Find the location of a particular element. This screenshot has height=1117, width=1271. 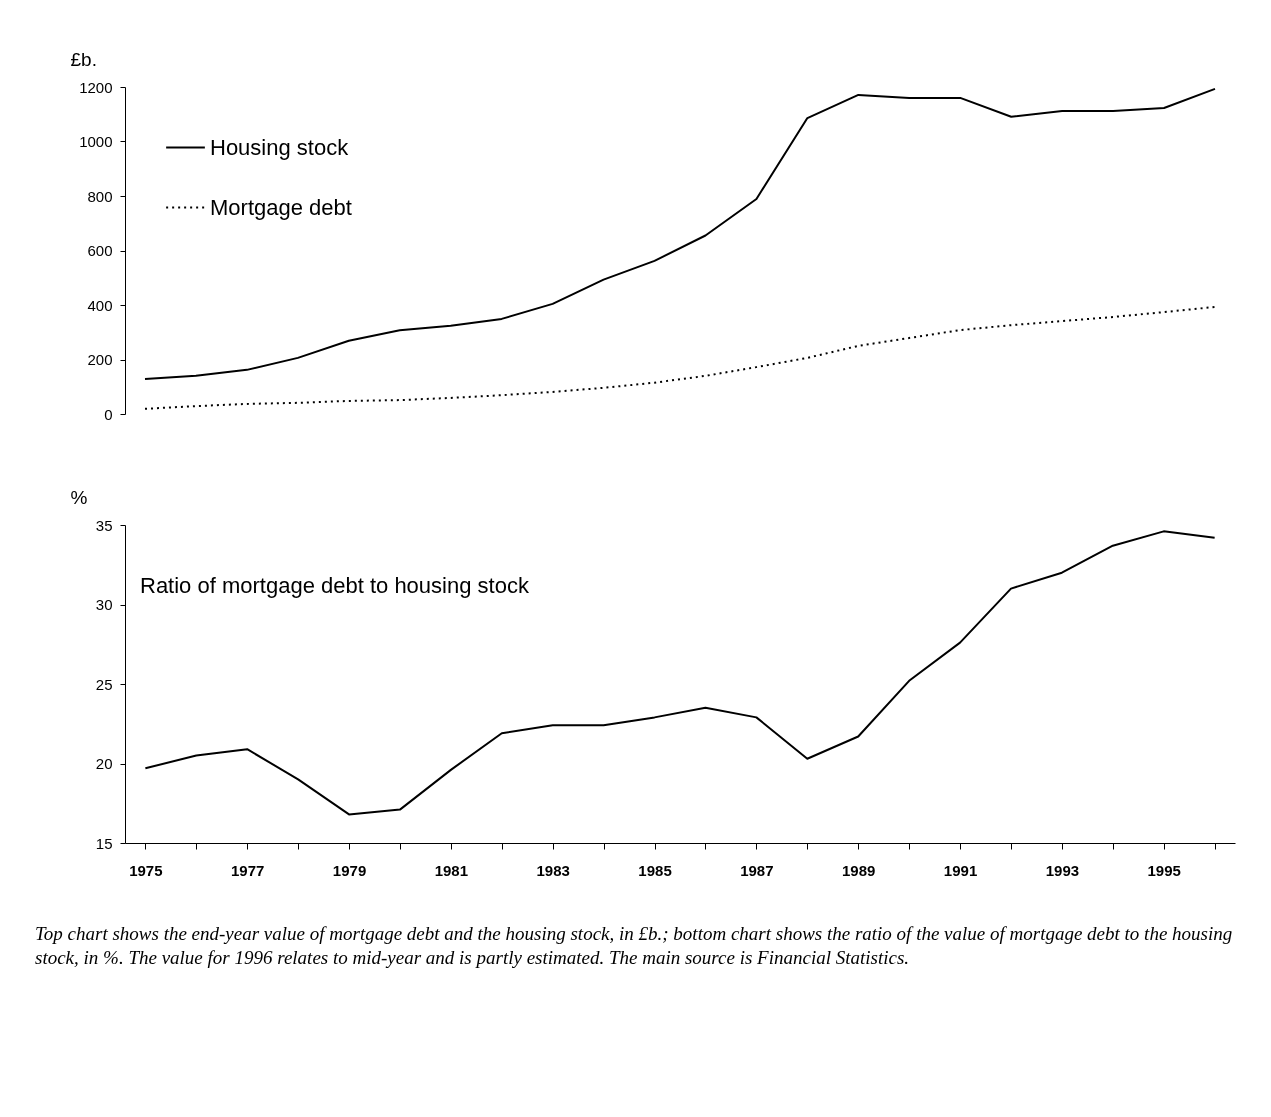

x-tick-label: 1987 is located at coordinates (757, 870).